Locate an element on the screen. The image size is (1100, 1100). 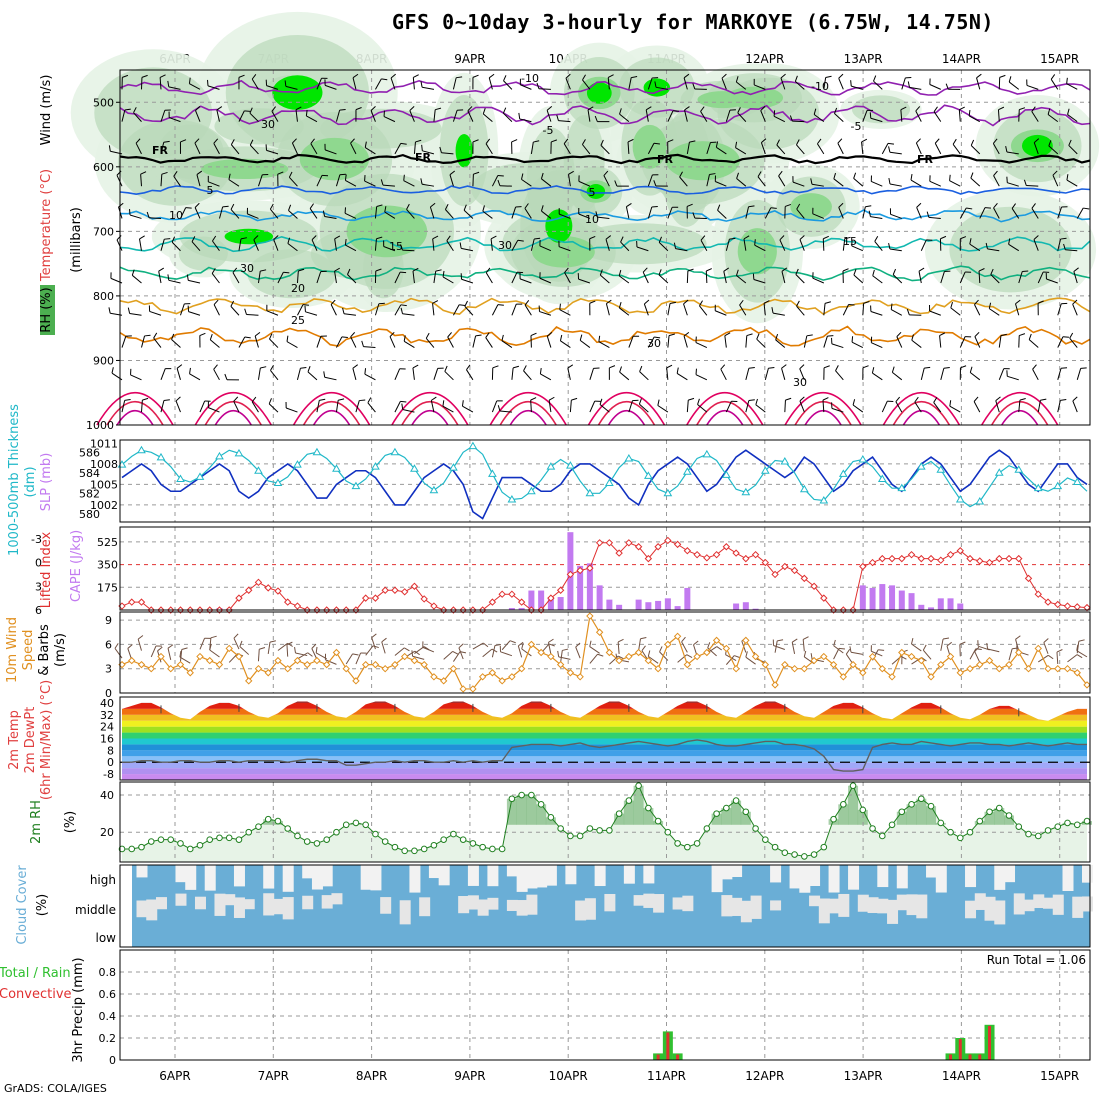
contour-label: 25 is located at coordinates (298, 320).